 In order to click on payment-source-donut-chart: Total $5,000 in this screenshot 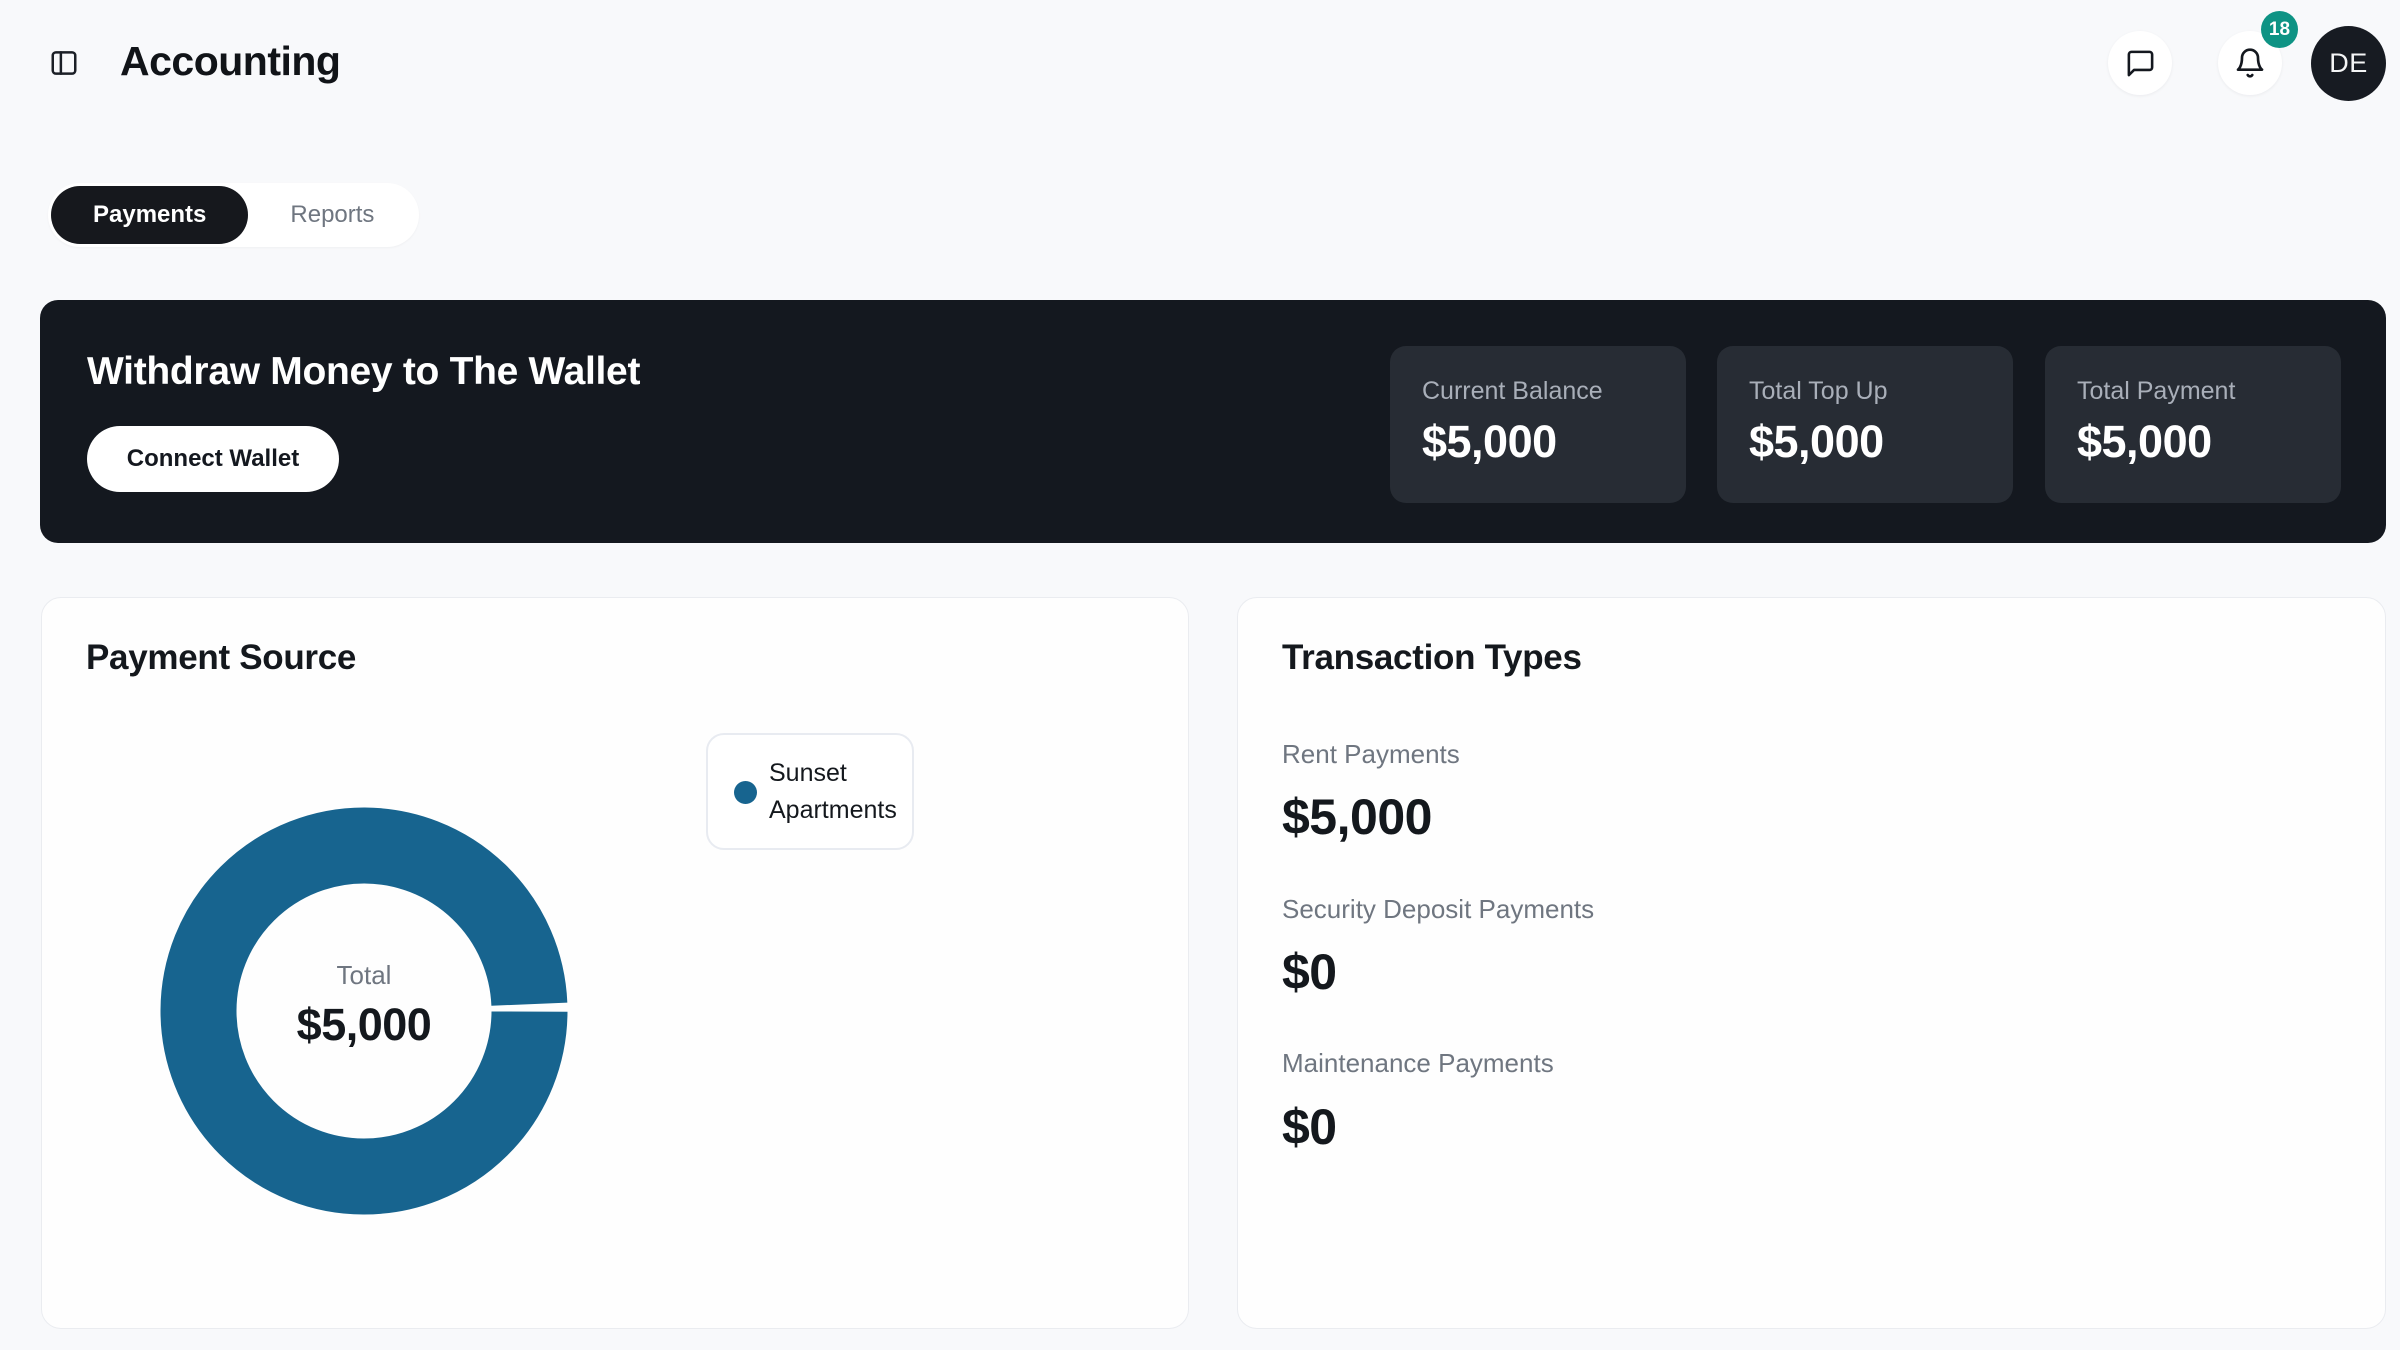, I will do `click(364, 1011)`.